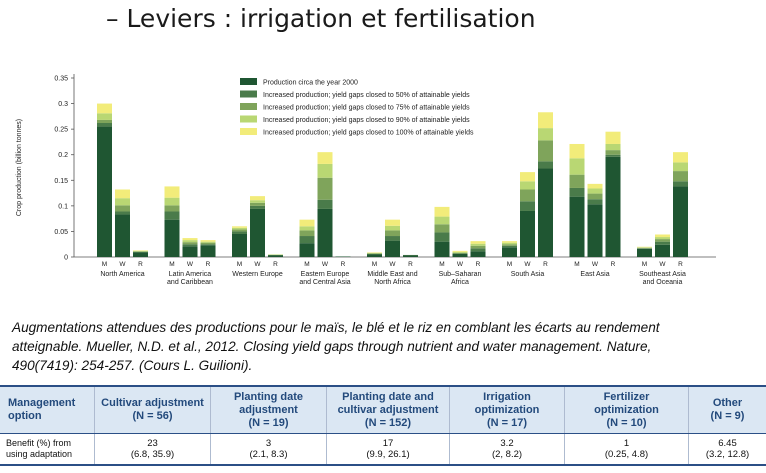 The height and width of the screenshot is (473, 766). What do you see at coordinates (61, 79) in the screenshot?
I see `y-tick-label: 0.35` at bounding box center [61, 79].